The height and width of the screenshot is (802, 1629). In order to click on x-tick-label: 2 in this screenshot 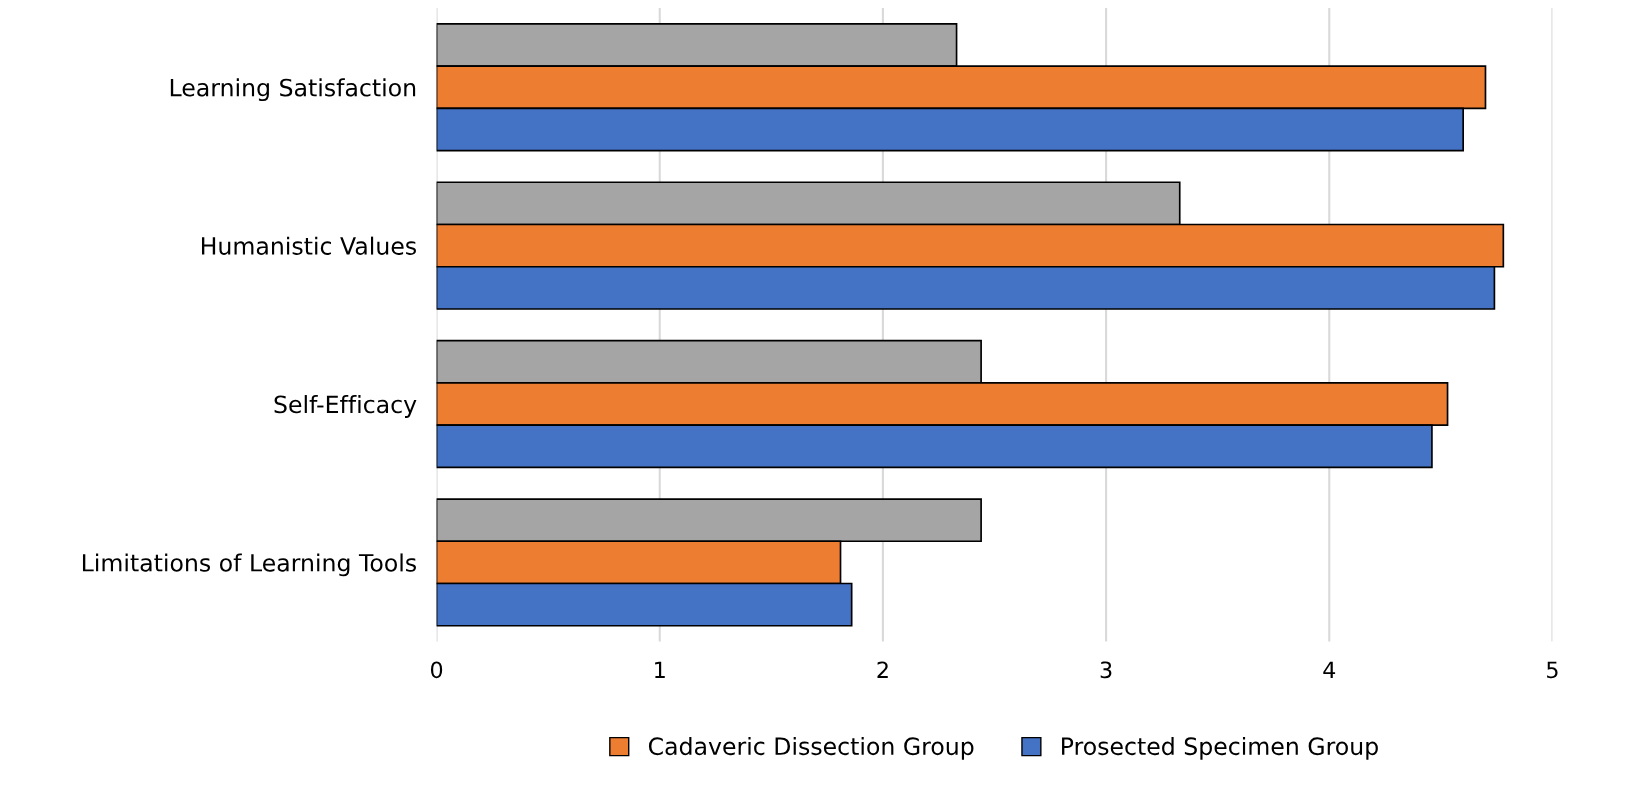, I will do `click(882, 669)`.